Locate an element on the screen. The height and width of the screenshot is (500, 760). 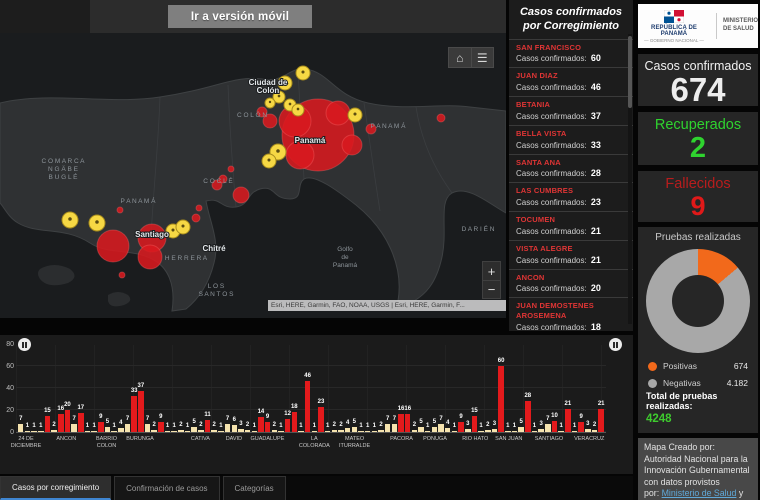
ministry-link: Ministerio de Salud is located at coordinates (699, 493).